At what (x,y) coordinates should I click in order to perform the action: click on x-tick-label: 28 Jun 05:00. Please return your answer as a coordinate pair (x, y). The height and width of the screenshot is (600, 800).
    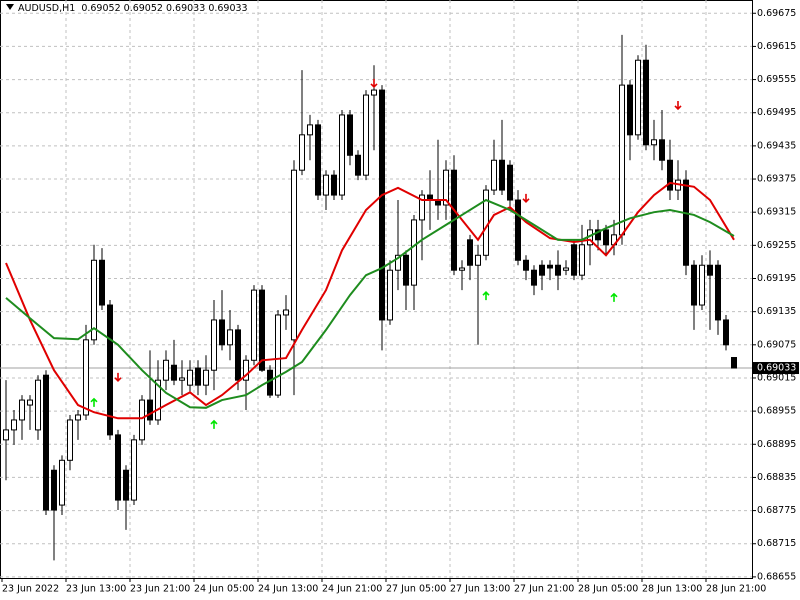
    Looking at the image, I should click on (608, 589).